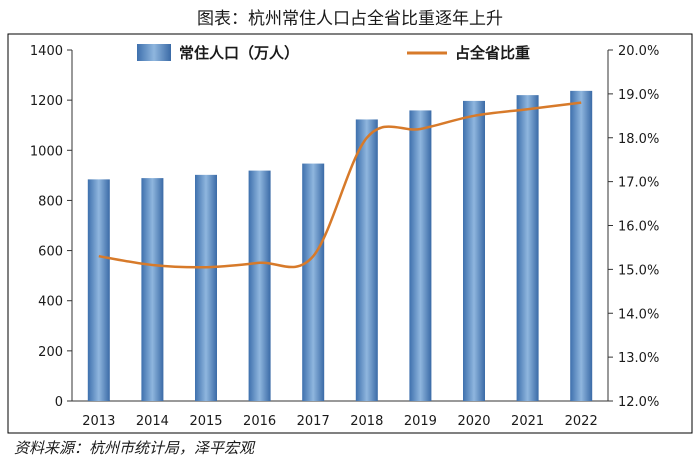 The height and width of the screenshot is (464, 700). Describe the element at coordinates (638, 95) in the screenshot. I see `right-tick-label: 19.0%` at that location.